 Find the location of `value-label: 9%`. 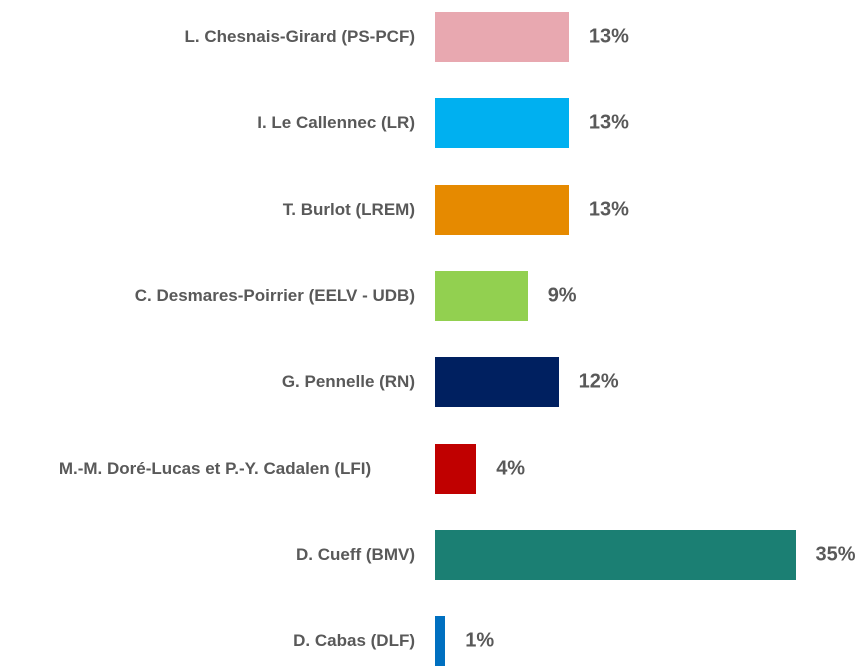

value-label: 9% is located at coordinates (562, 295).